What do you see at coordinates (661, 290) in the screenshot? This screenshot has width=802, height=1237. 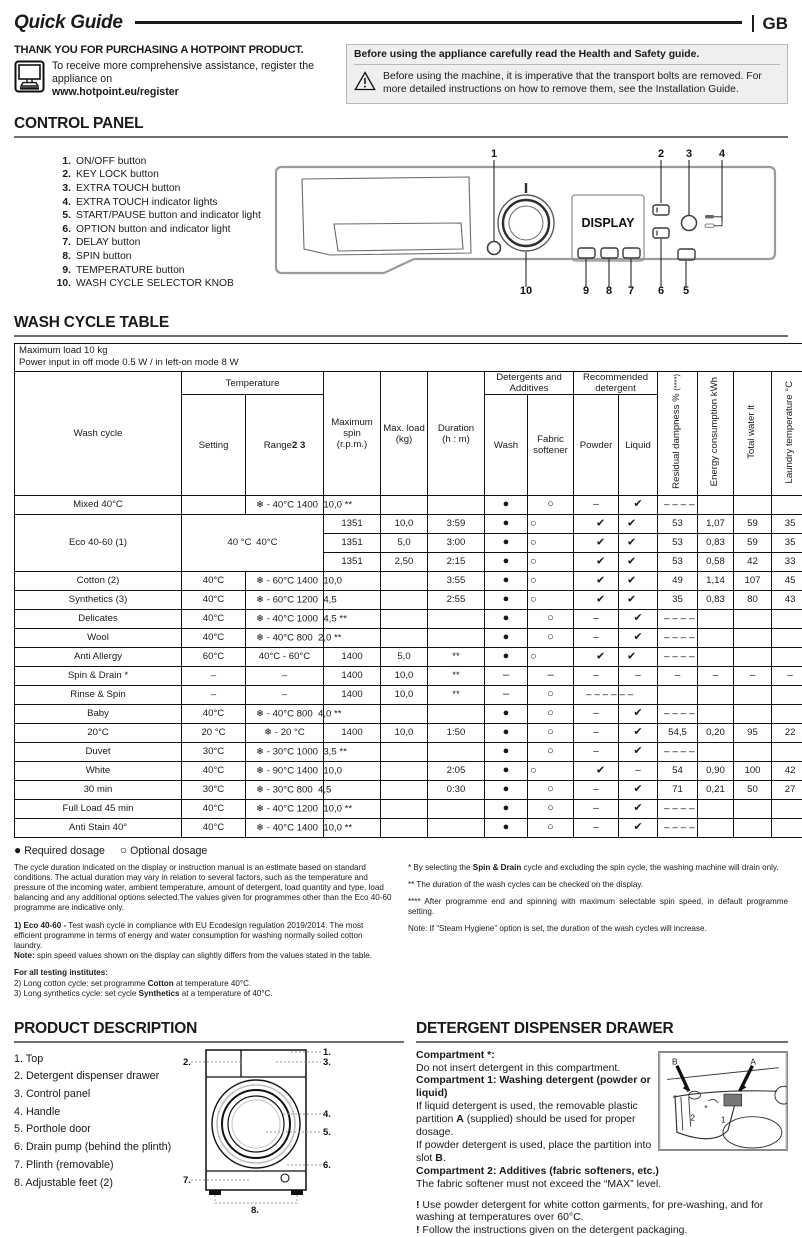 I see `control-panel-callout-6: 6` at bounding box center [661, 290].